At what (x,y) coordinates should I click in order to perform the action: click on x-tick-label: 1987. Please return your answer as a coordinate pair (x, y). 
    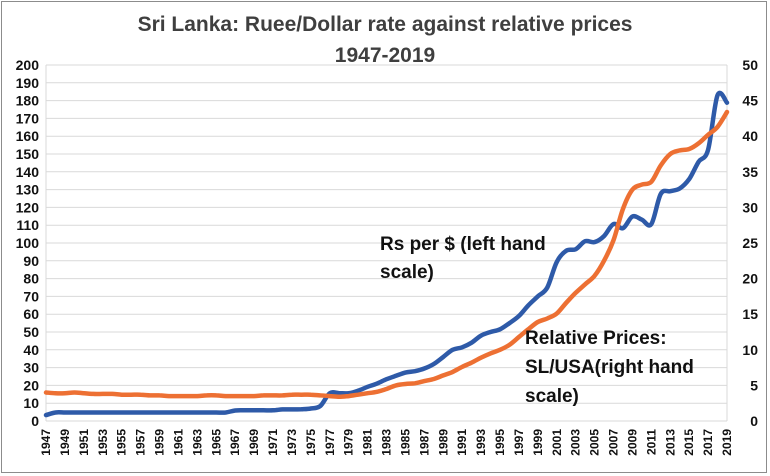
    Looking at the image, I should click on (424, 442).